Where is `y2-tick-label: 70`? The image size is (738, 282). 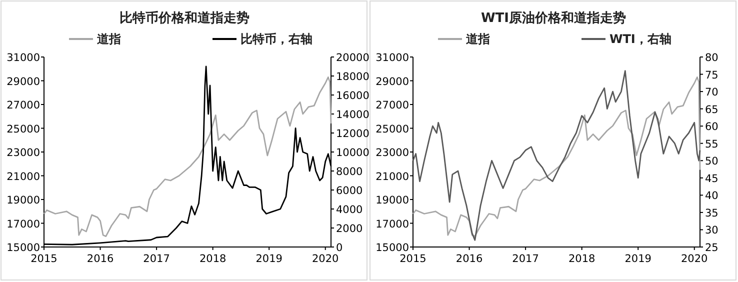 y2-tick-label: 70 is located at coordinates (711, 92).